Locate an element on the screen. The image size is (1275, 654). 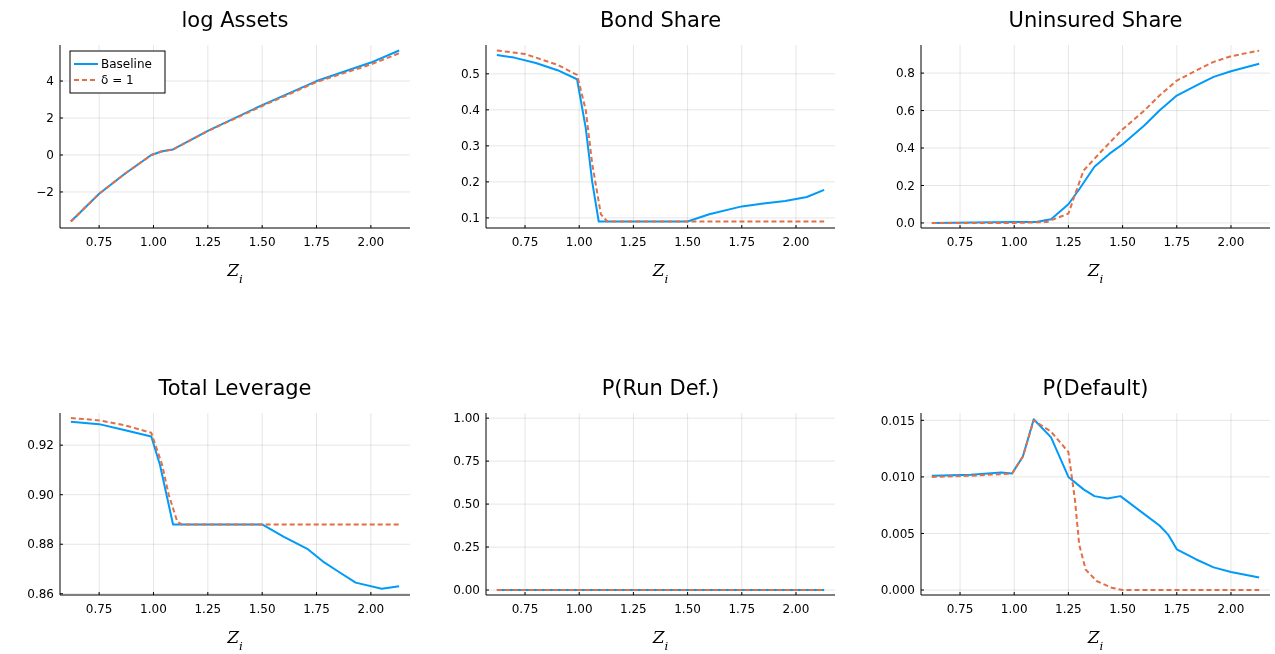
y-tick-label: 0.86 is located at coordinates (40, 593).